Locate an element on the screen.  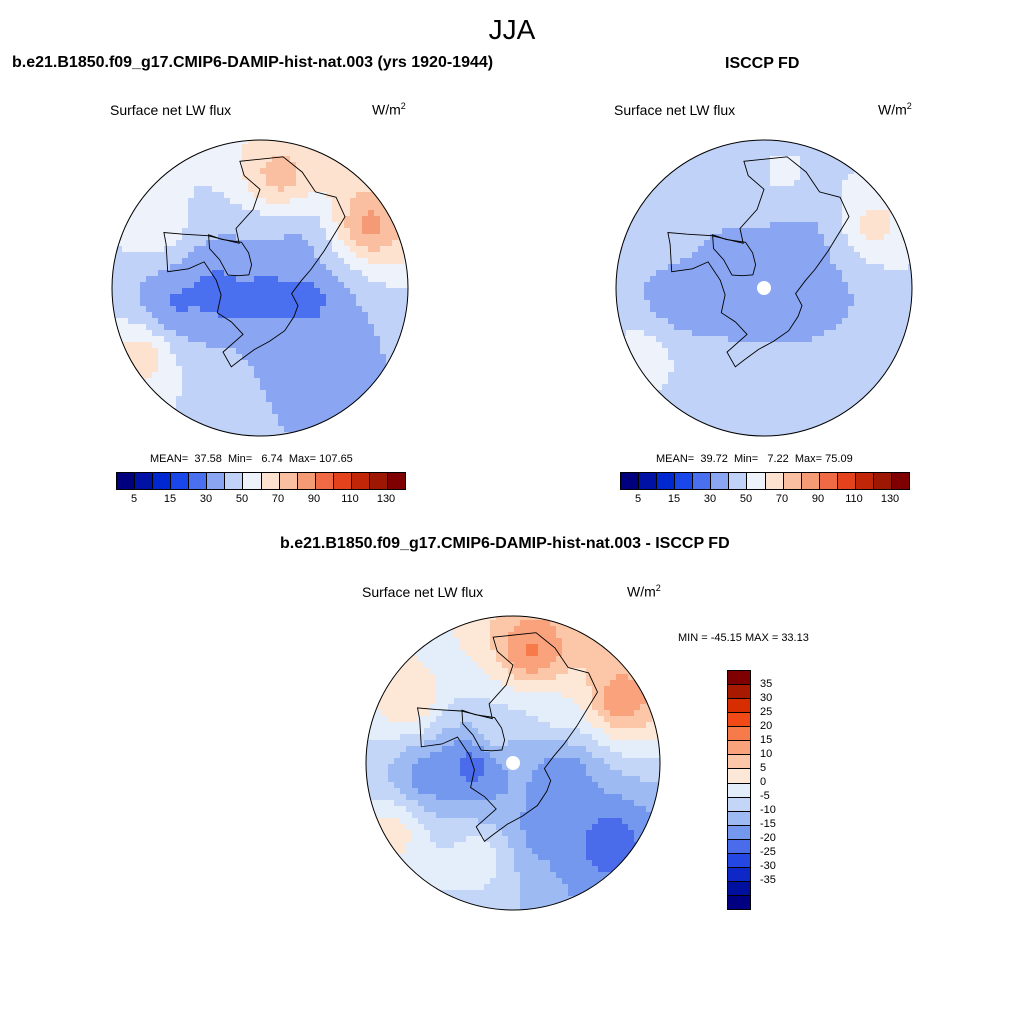
colorbar-swatch is located at coordinates (630, 481).